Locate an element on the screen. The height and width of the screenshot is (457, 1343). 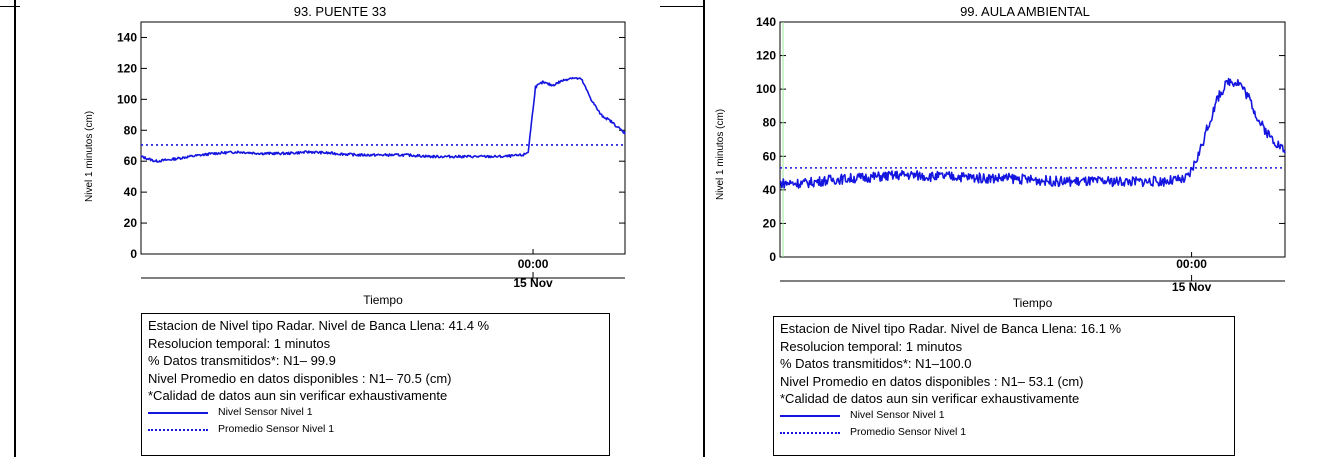
info-line-datos: % Datos transmitidos*: N1–100.0 is located at coordinates (876, 363).